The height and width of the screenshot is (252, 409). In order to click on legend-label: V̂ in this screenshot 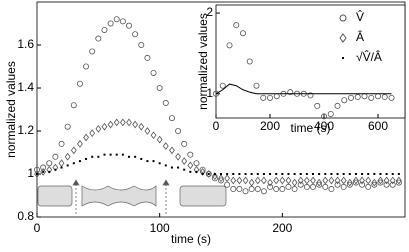, I will do `click(360, 16)`.